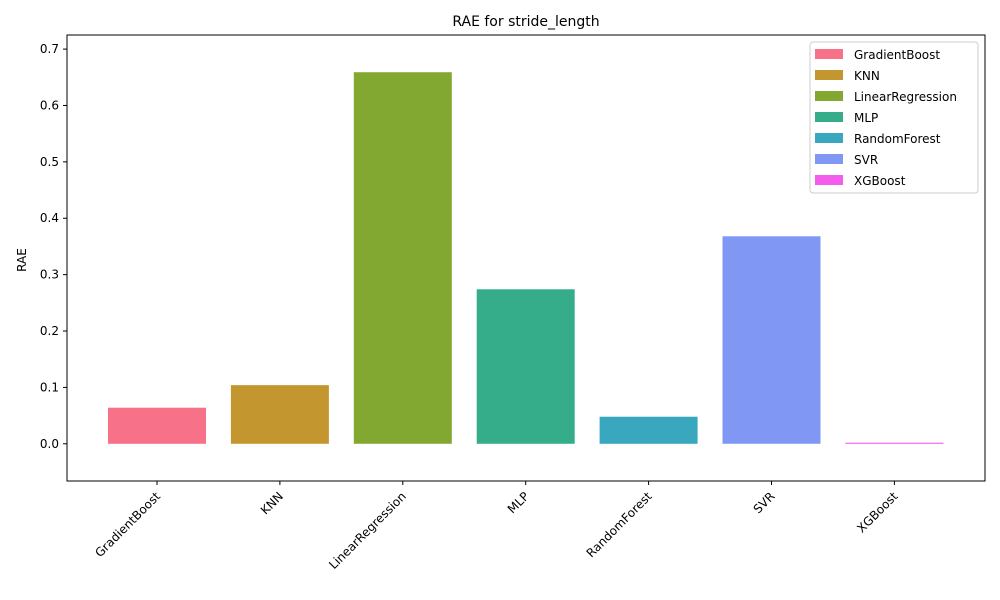 This screenshot has width=1000, height=600. What do you see at coordinates (897, 139) in the screenshot?
I see `legend-label: RandomForest` at bounding box center [897, 139].